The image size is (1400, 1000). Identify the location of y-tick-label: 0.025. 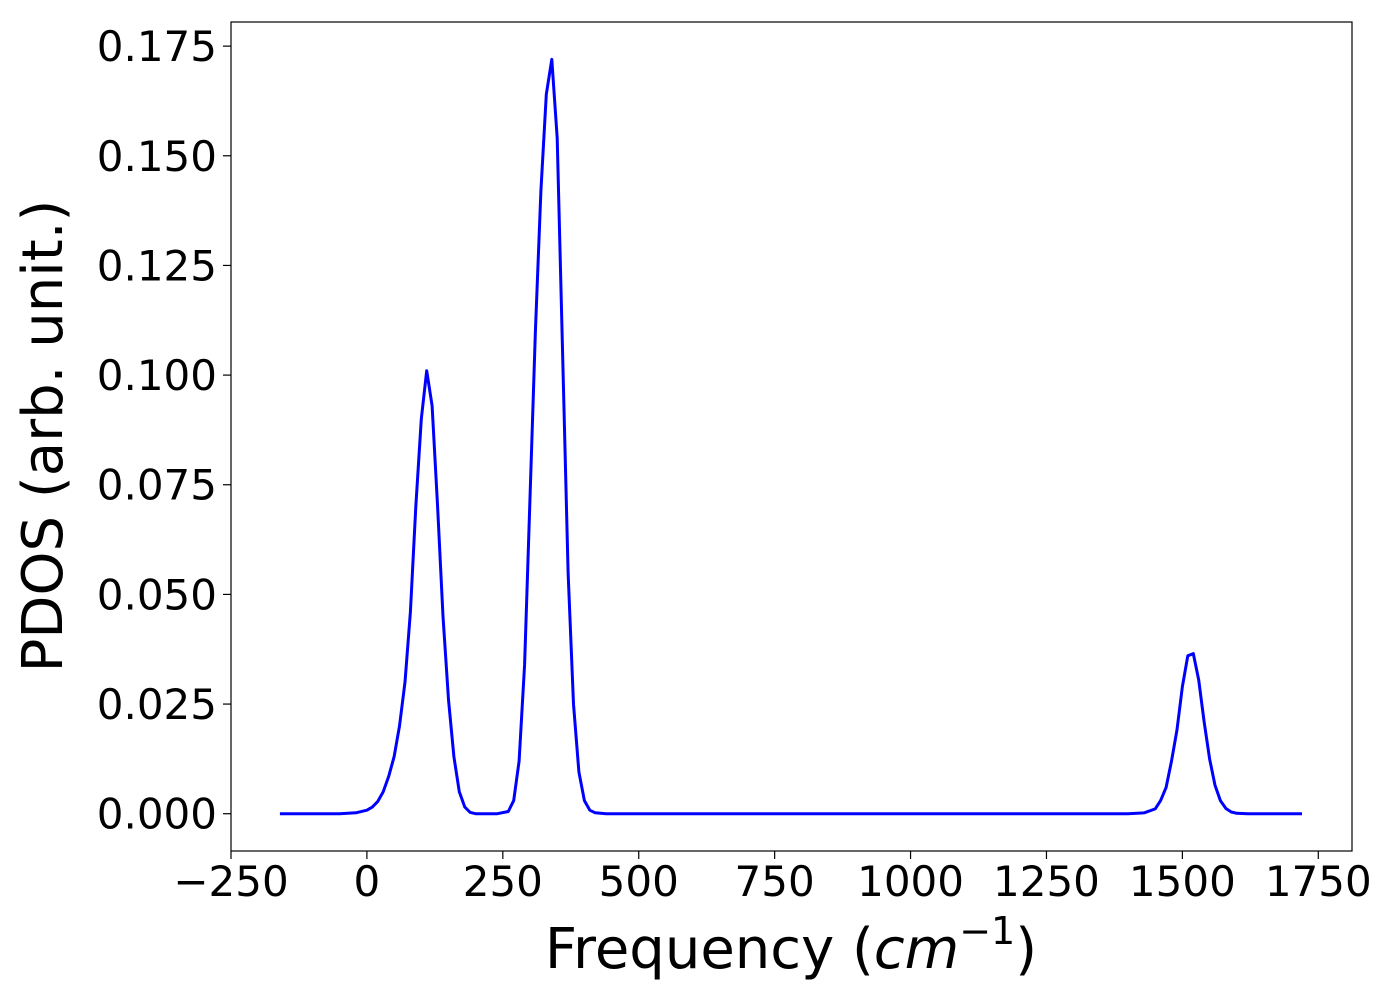
(157, 704).